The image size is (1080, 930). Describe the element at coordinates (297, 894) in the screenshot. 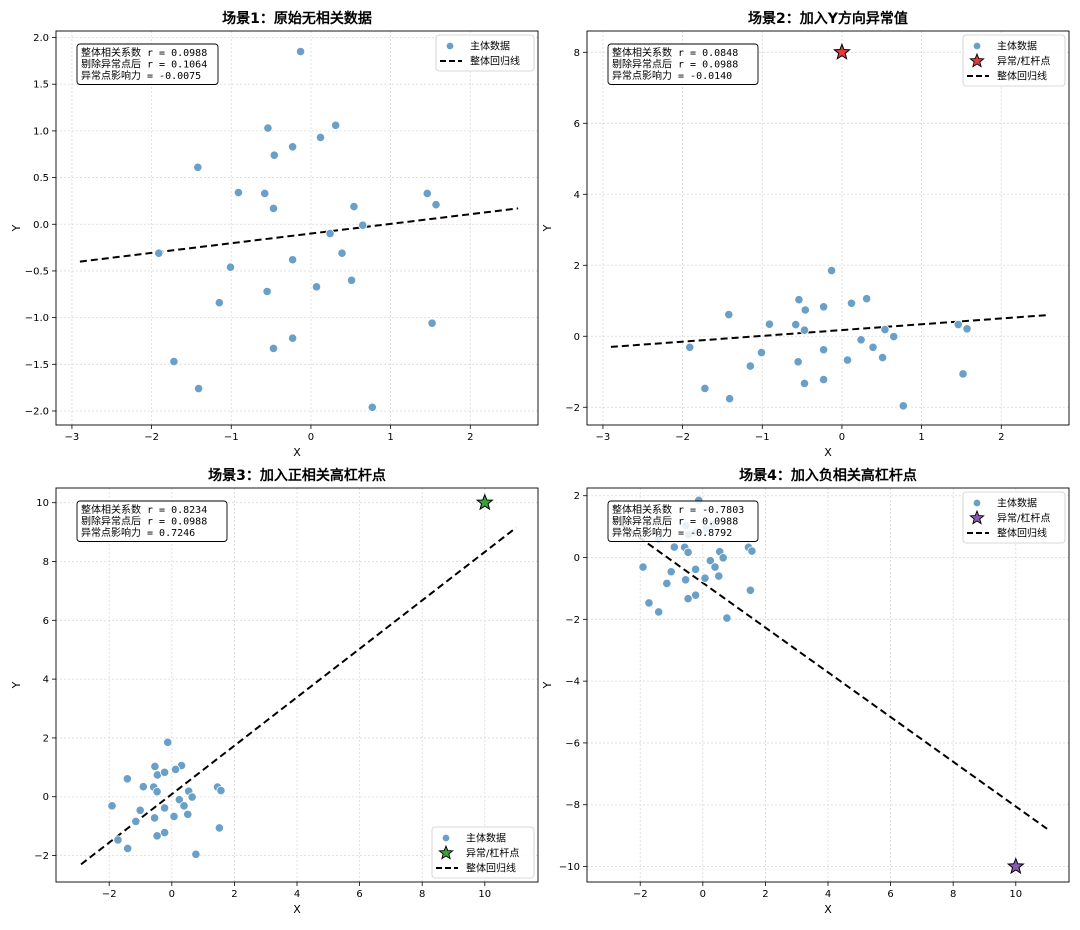

I see `x-tick-label: 4` at that location.